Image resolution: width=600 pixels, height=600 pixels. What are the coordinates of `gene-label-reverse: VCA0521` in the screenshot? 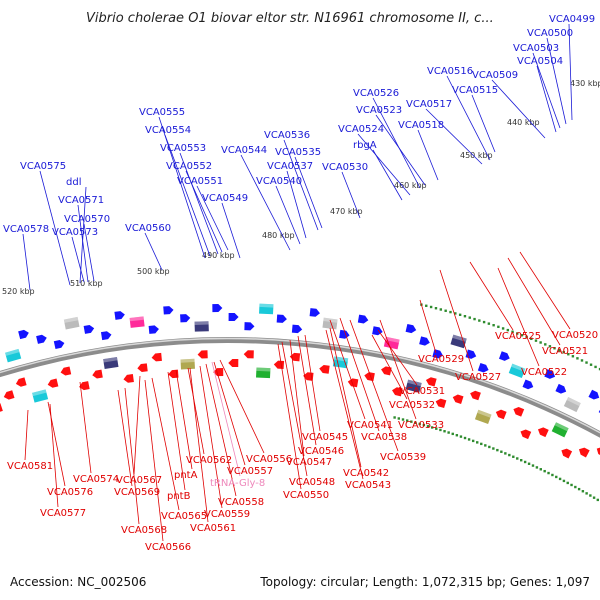 It's located at (565, 351).